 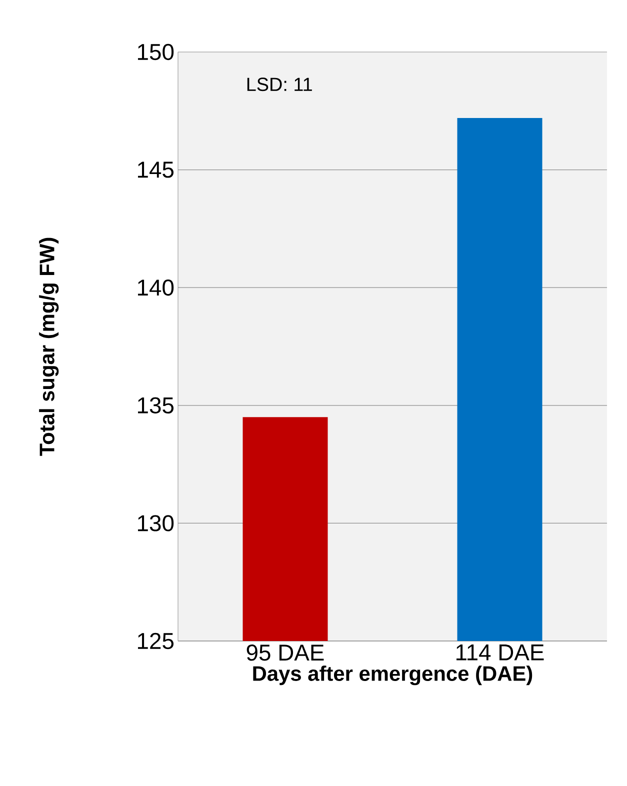 What do you see at coordinates (156, 287) in the screenshot?
I see `y-tick-label: 140` at bounding box center [156, 287].